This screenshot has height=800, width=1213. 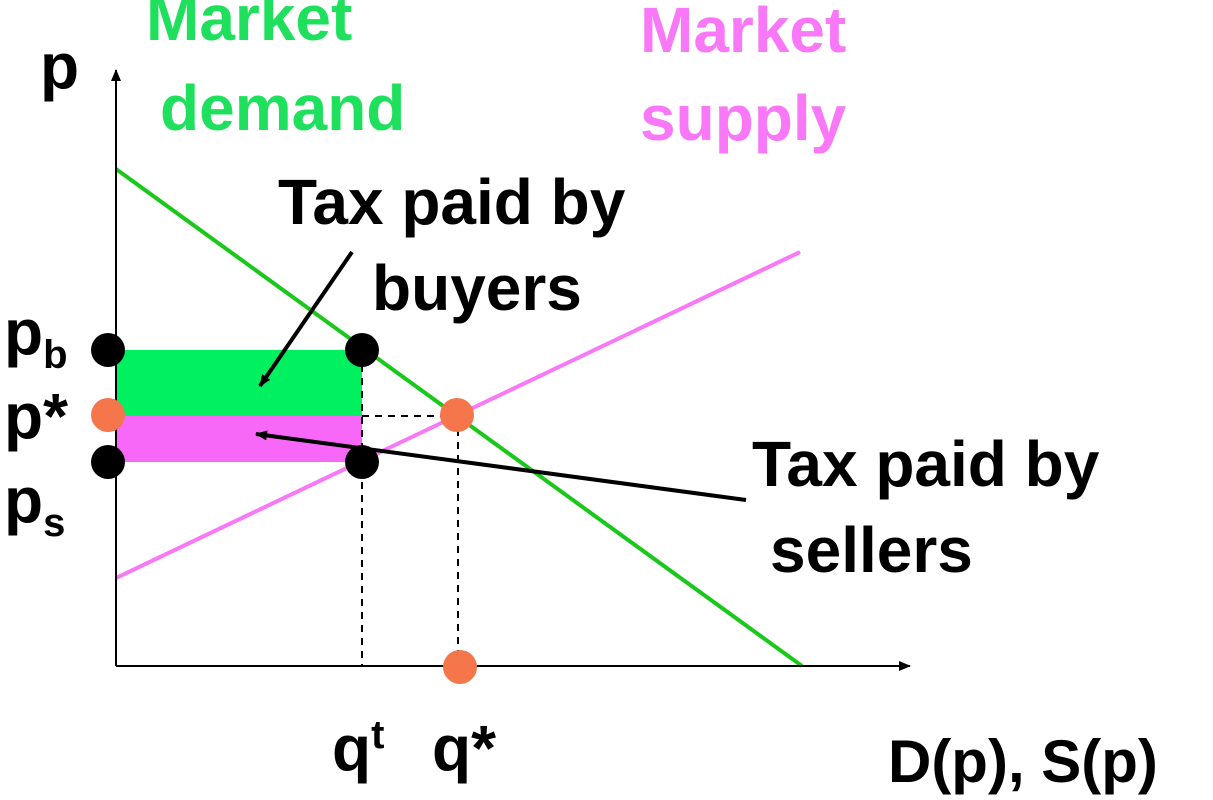 I want to click on tax-sellers-label-line1: Tax paid by, so click(x=926, y=464).